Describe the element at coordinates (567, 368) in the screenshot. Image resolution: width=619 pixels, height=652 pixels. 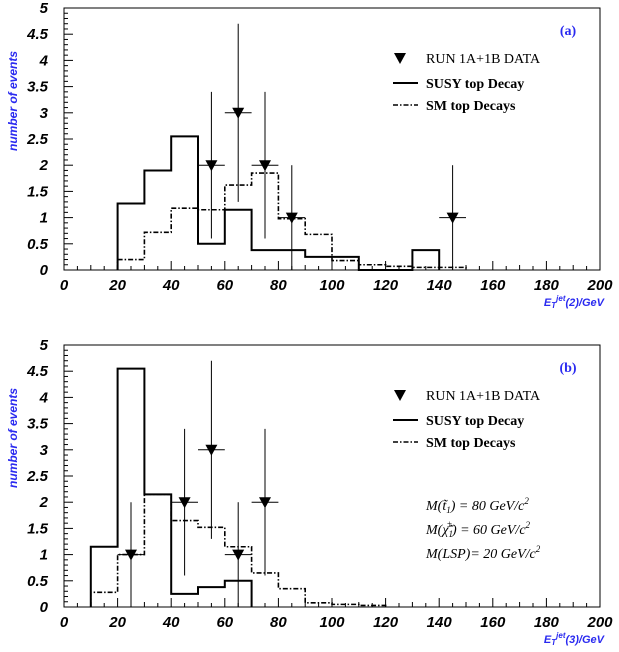
I see `panel-label: (b)` at that location.